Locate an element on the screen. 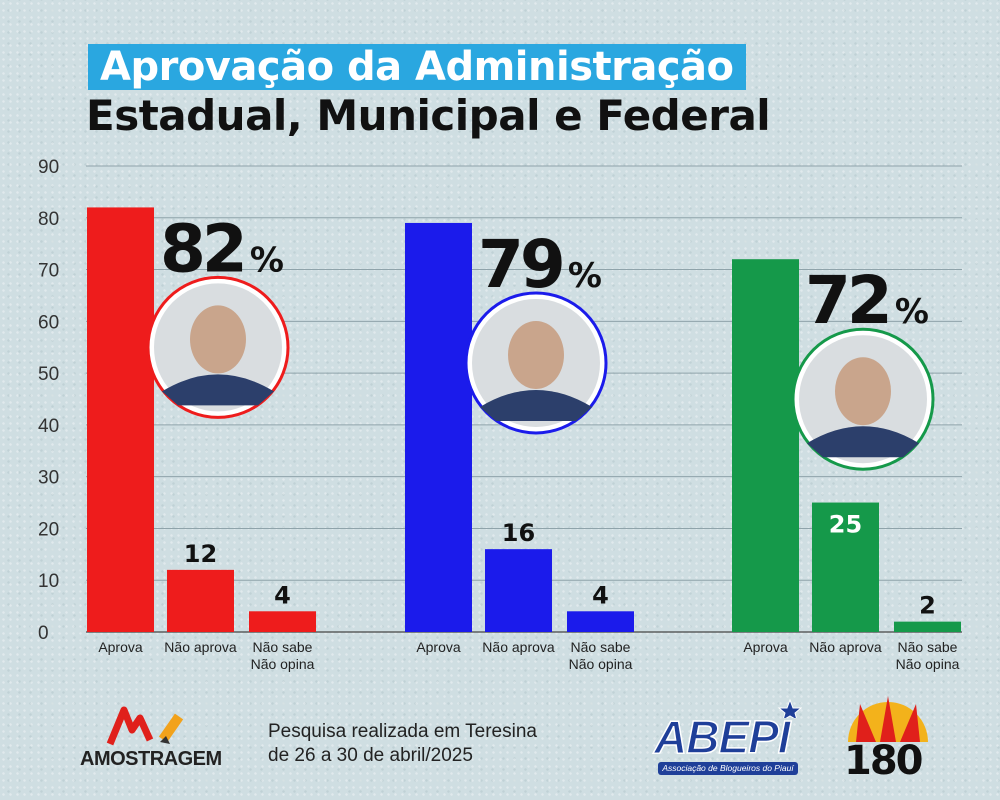  data-label: 12 is located at coordinates (200, 554).